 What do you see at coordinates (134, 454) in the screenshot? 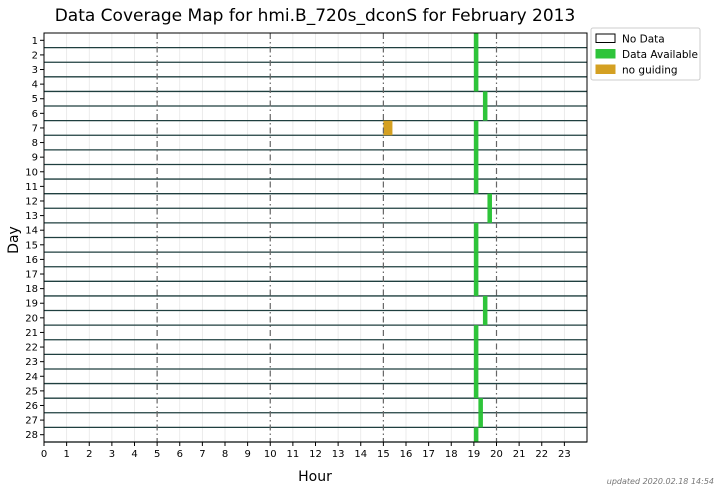
I see `x-tick-label-4: 4` at bounding box center [134, 454].